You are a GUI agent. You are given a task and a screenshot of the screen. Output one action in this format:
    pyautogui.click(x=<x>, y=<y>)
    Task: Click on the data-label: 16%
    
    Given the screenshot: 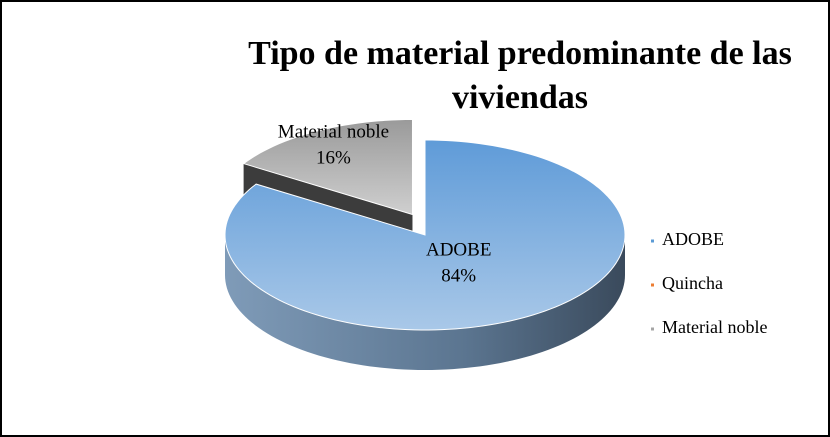 What is the action you would take?
    pyautogui.click(x=333, y=158)
    